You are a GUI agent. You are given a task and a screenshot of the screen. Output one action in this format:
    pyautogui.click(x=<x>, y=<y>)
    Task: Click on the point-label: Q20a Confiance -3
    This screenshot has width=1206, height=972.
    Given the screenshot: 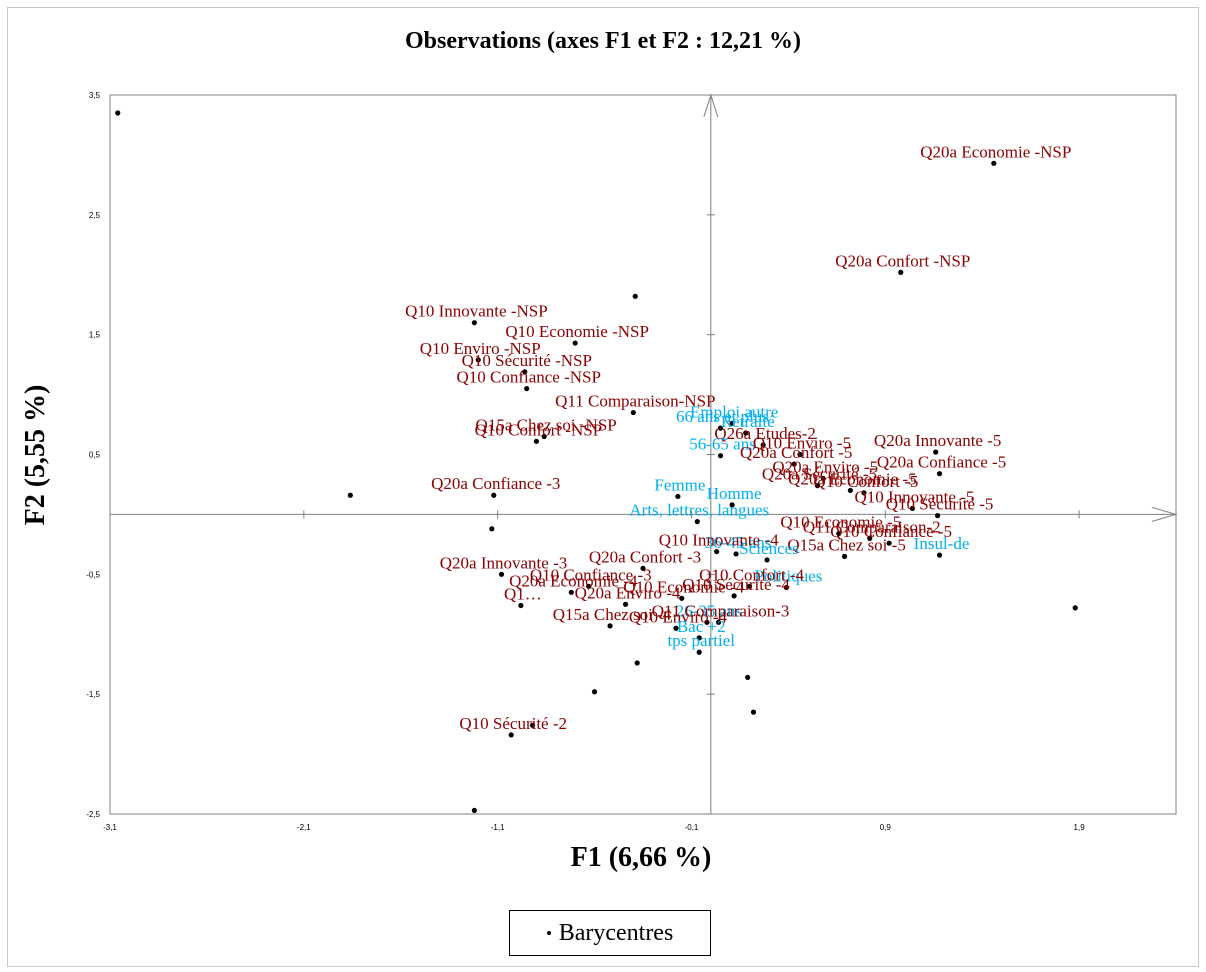 What is the action you would take?
    pyautogui.click(x=495, y=483)
    